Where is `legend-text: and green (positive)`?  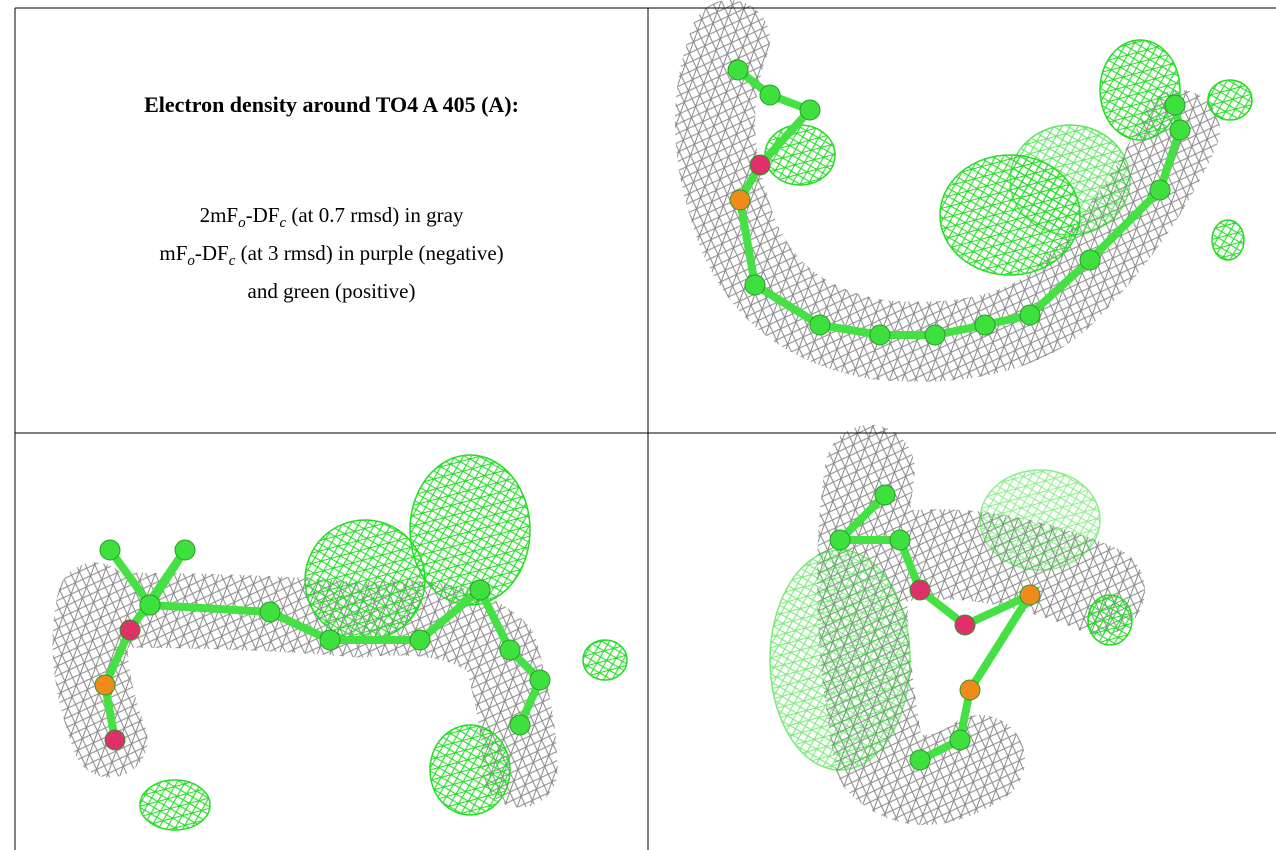
legend-text: and green (positive) is located at coordinates (331, 291).